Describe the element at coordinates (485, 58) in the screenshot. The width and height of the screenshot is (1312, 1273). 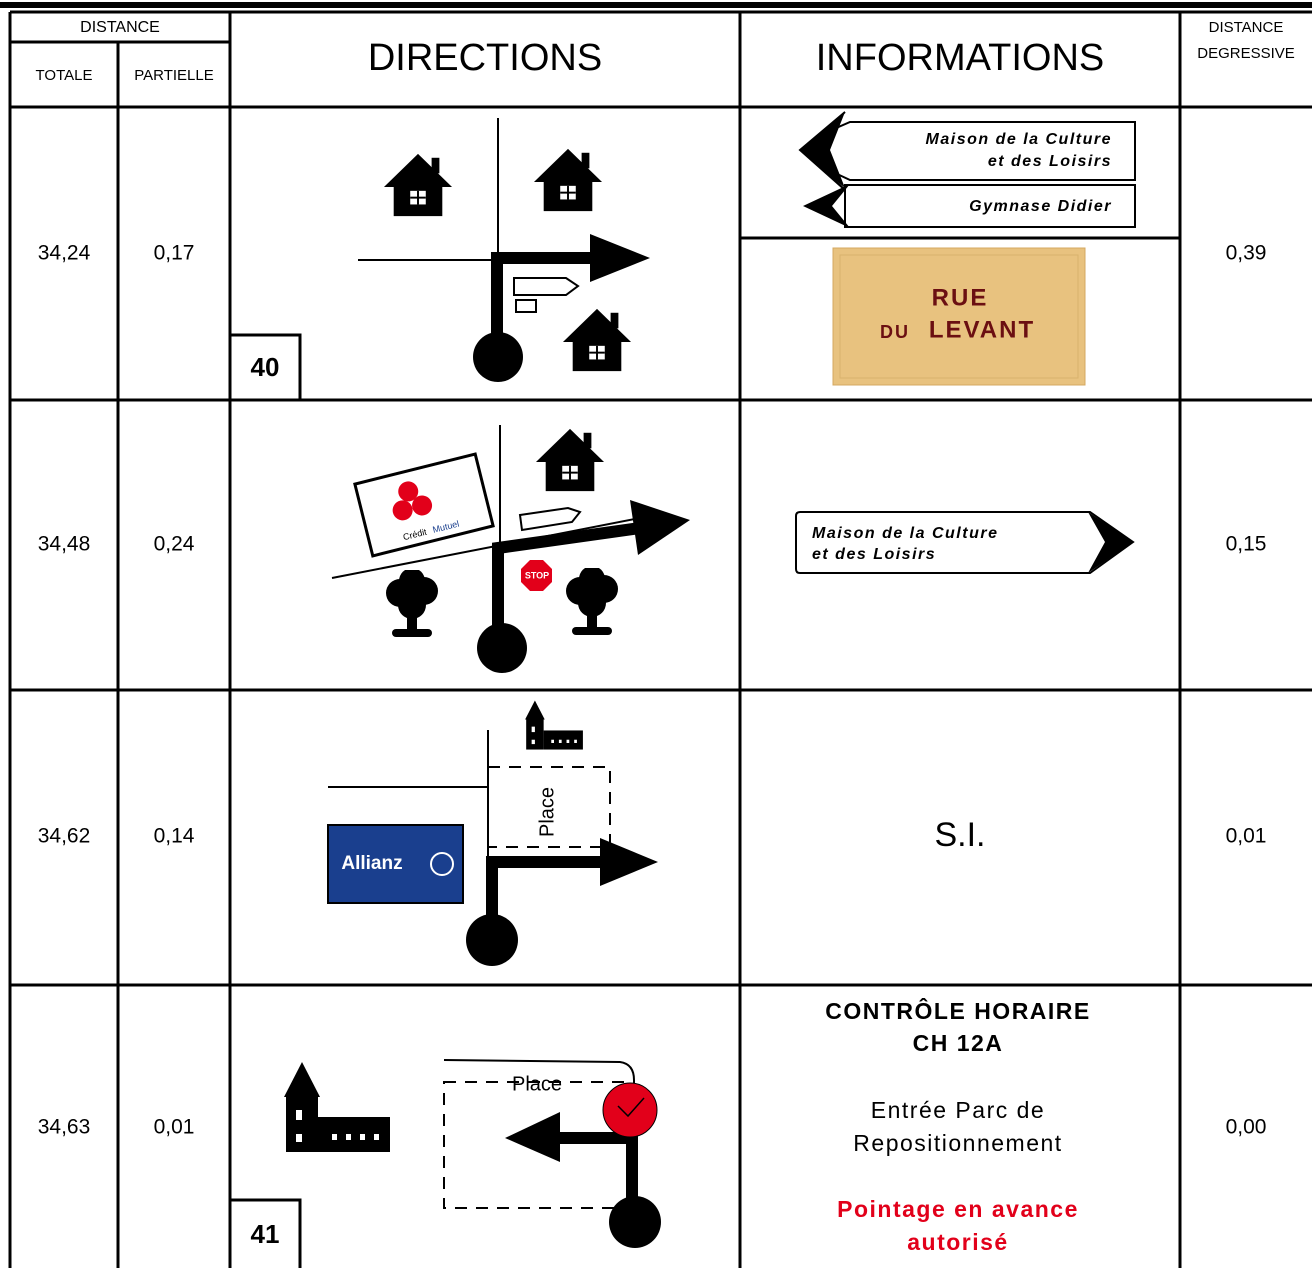
I see `header-directions: DIRECTIONS` at that location.